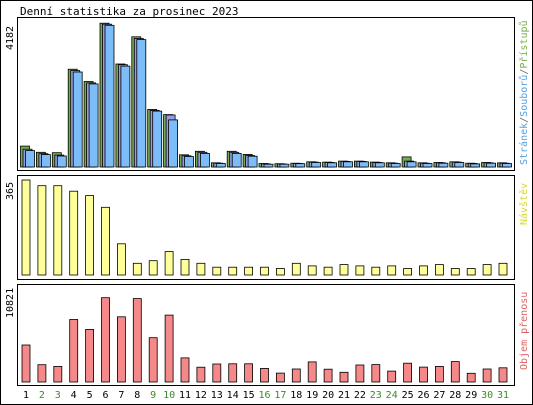  Describe the element at coordinates (524, 144) in the screenshot. I see `legend-part-pages: Stránek` at that location.